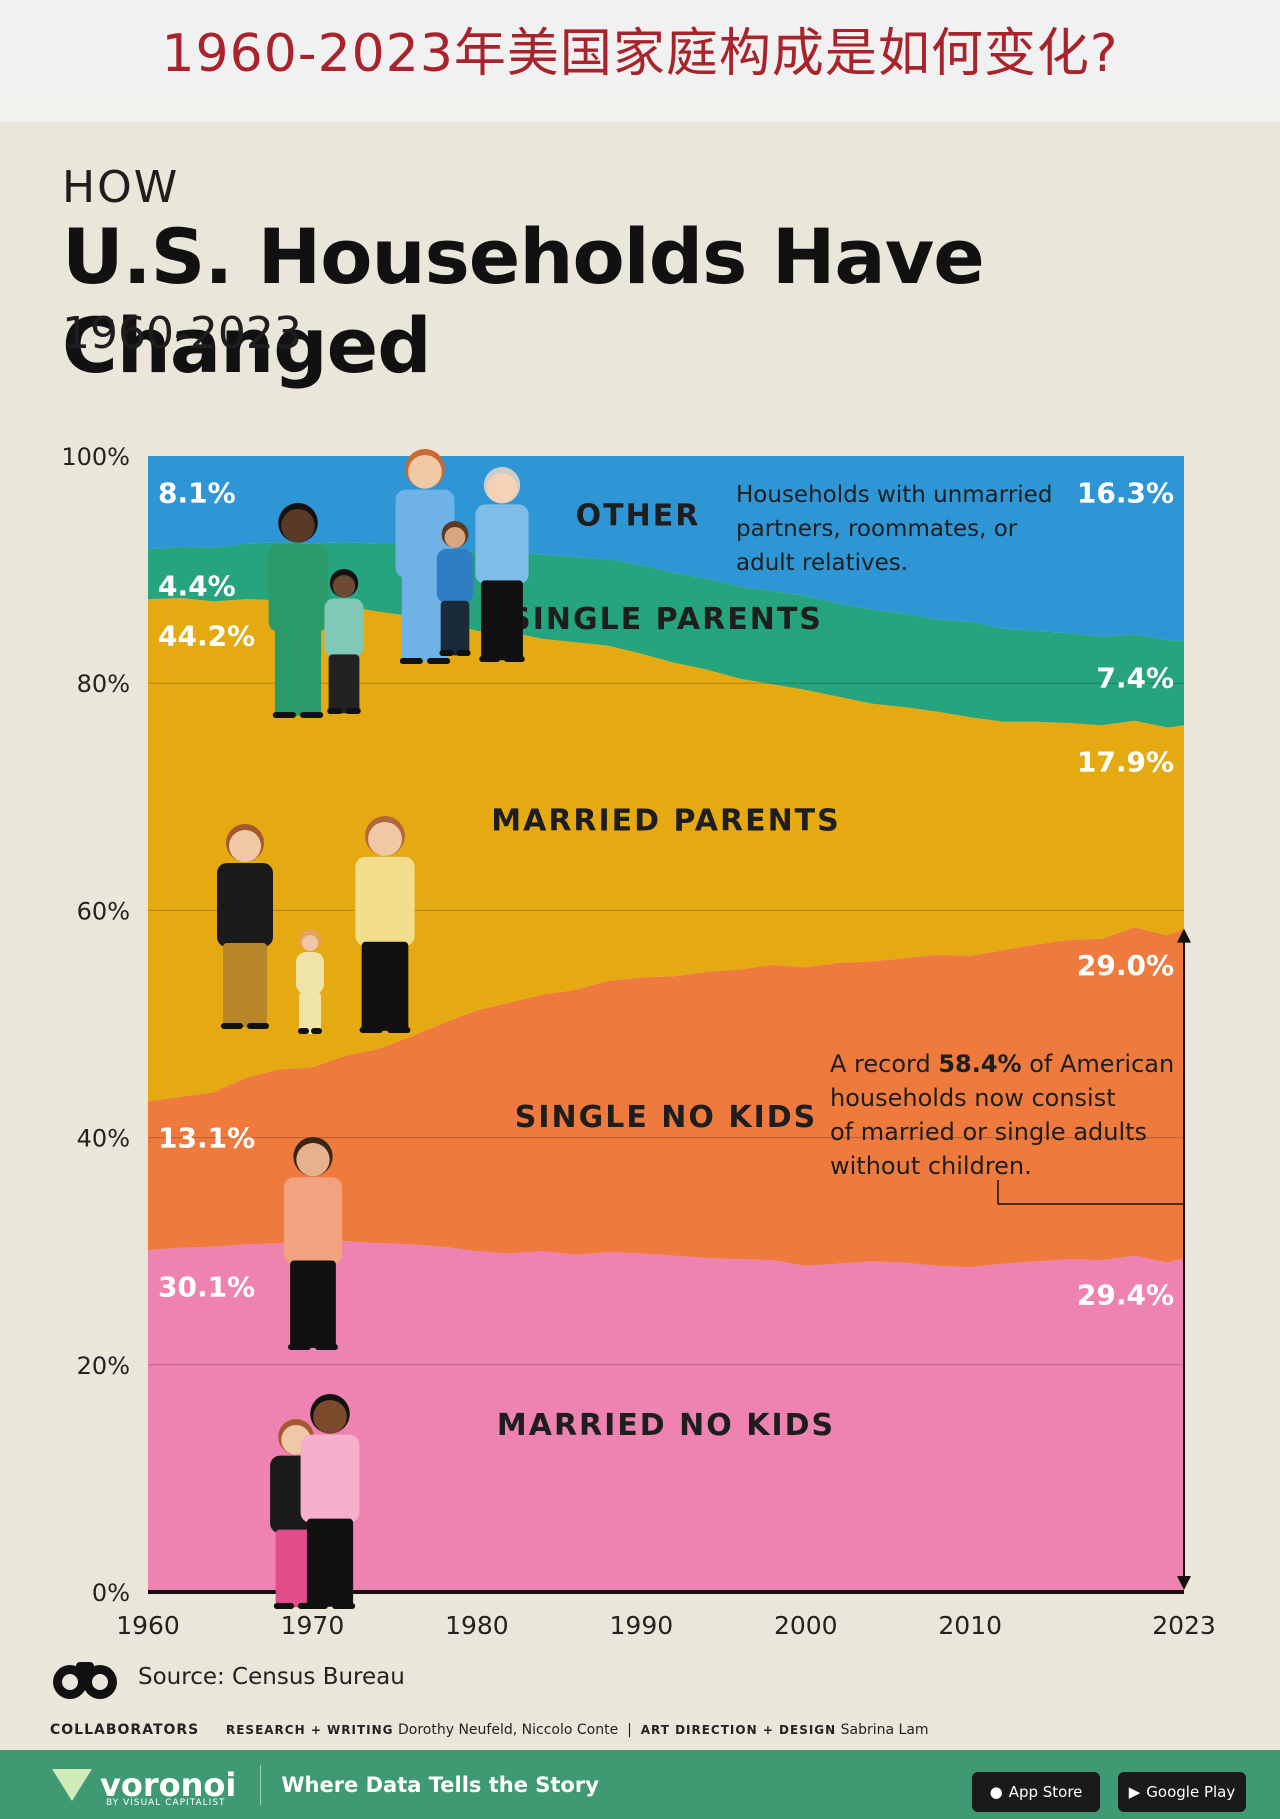 Image resolution: width=1280 pixels, height=1819 pixels. I want to click on x-tick-label: 2010, so click(970, 1625).